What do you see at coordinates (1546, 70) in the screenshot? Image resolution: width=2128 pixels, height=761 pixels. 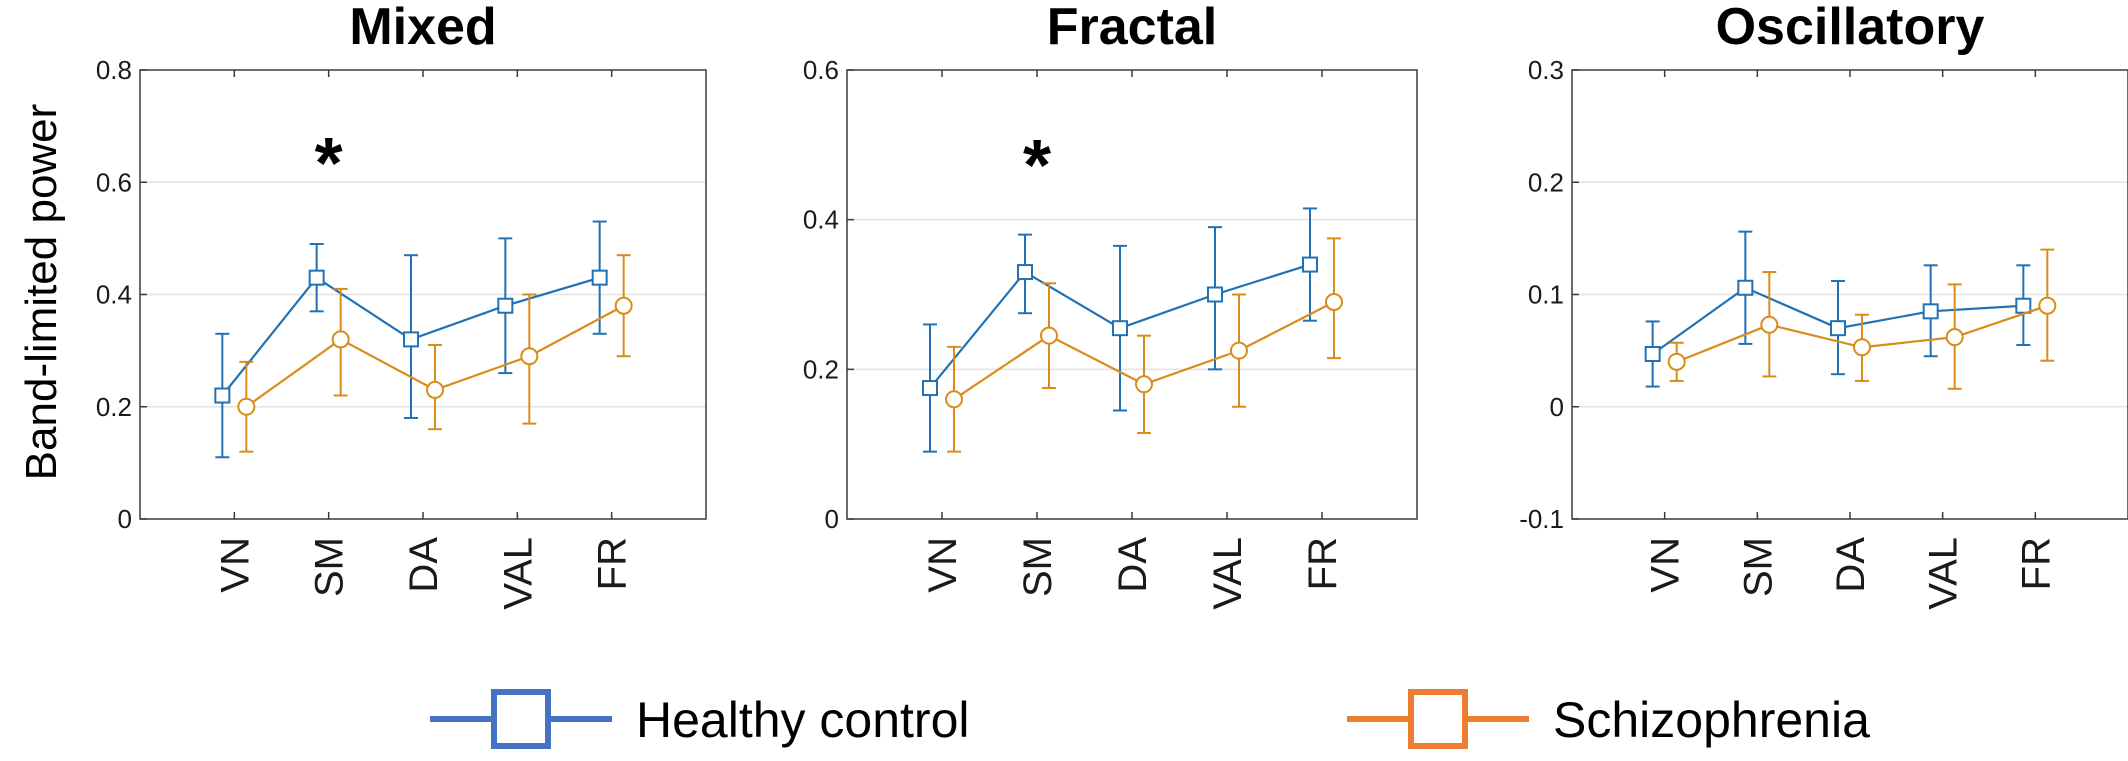 I see `y-tick-label-0-3: 0.3` at bounding box center [1546, 70].